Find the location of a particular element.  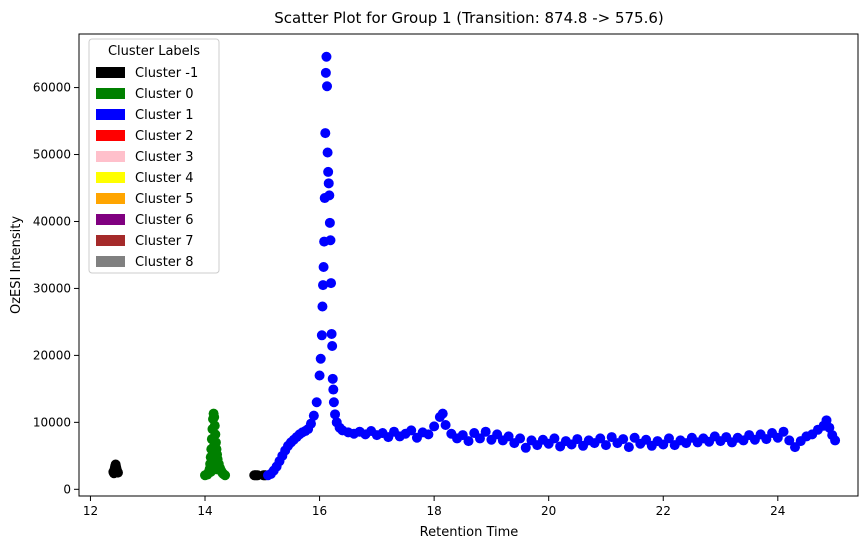

x-tick-label: 20 is located at coordinates (548, 511).